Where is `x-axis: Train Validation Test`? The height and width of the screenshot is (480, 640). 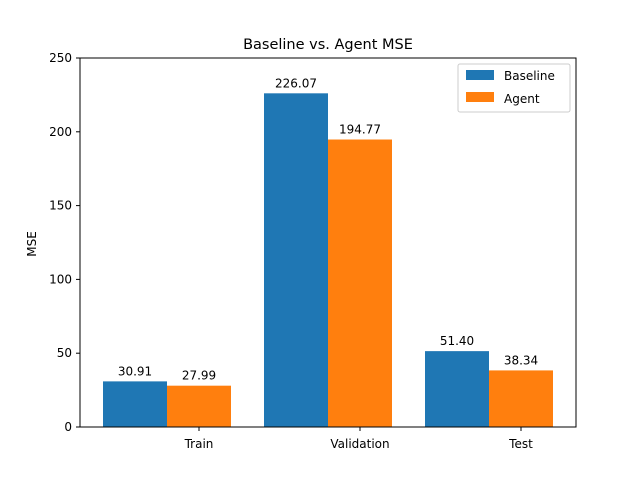 x-axis: Train Validation Test is located at coordinates (358, 439).